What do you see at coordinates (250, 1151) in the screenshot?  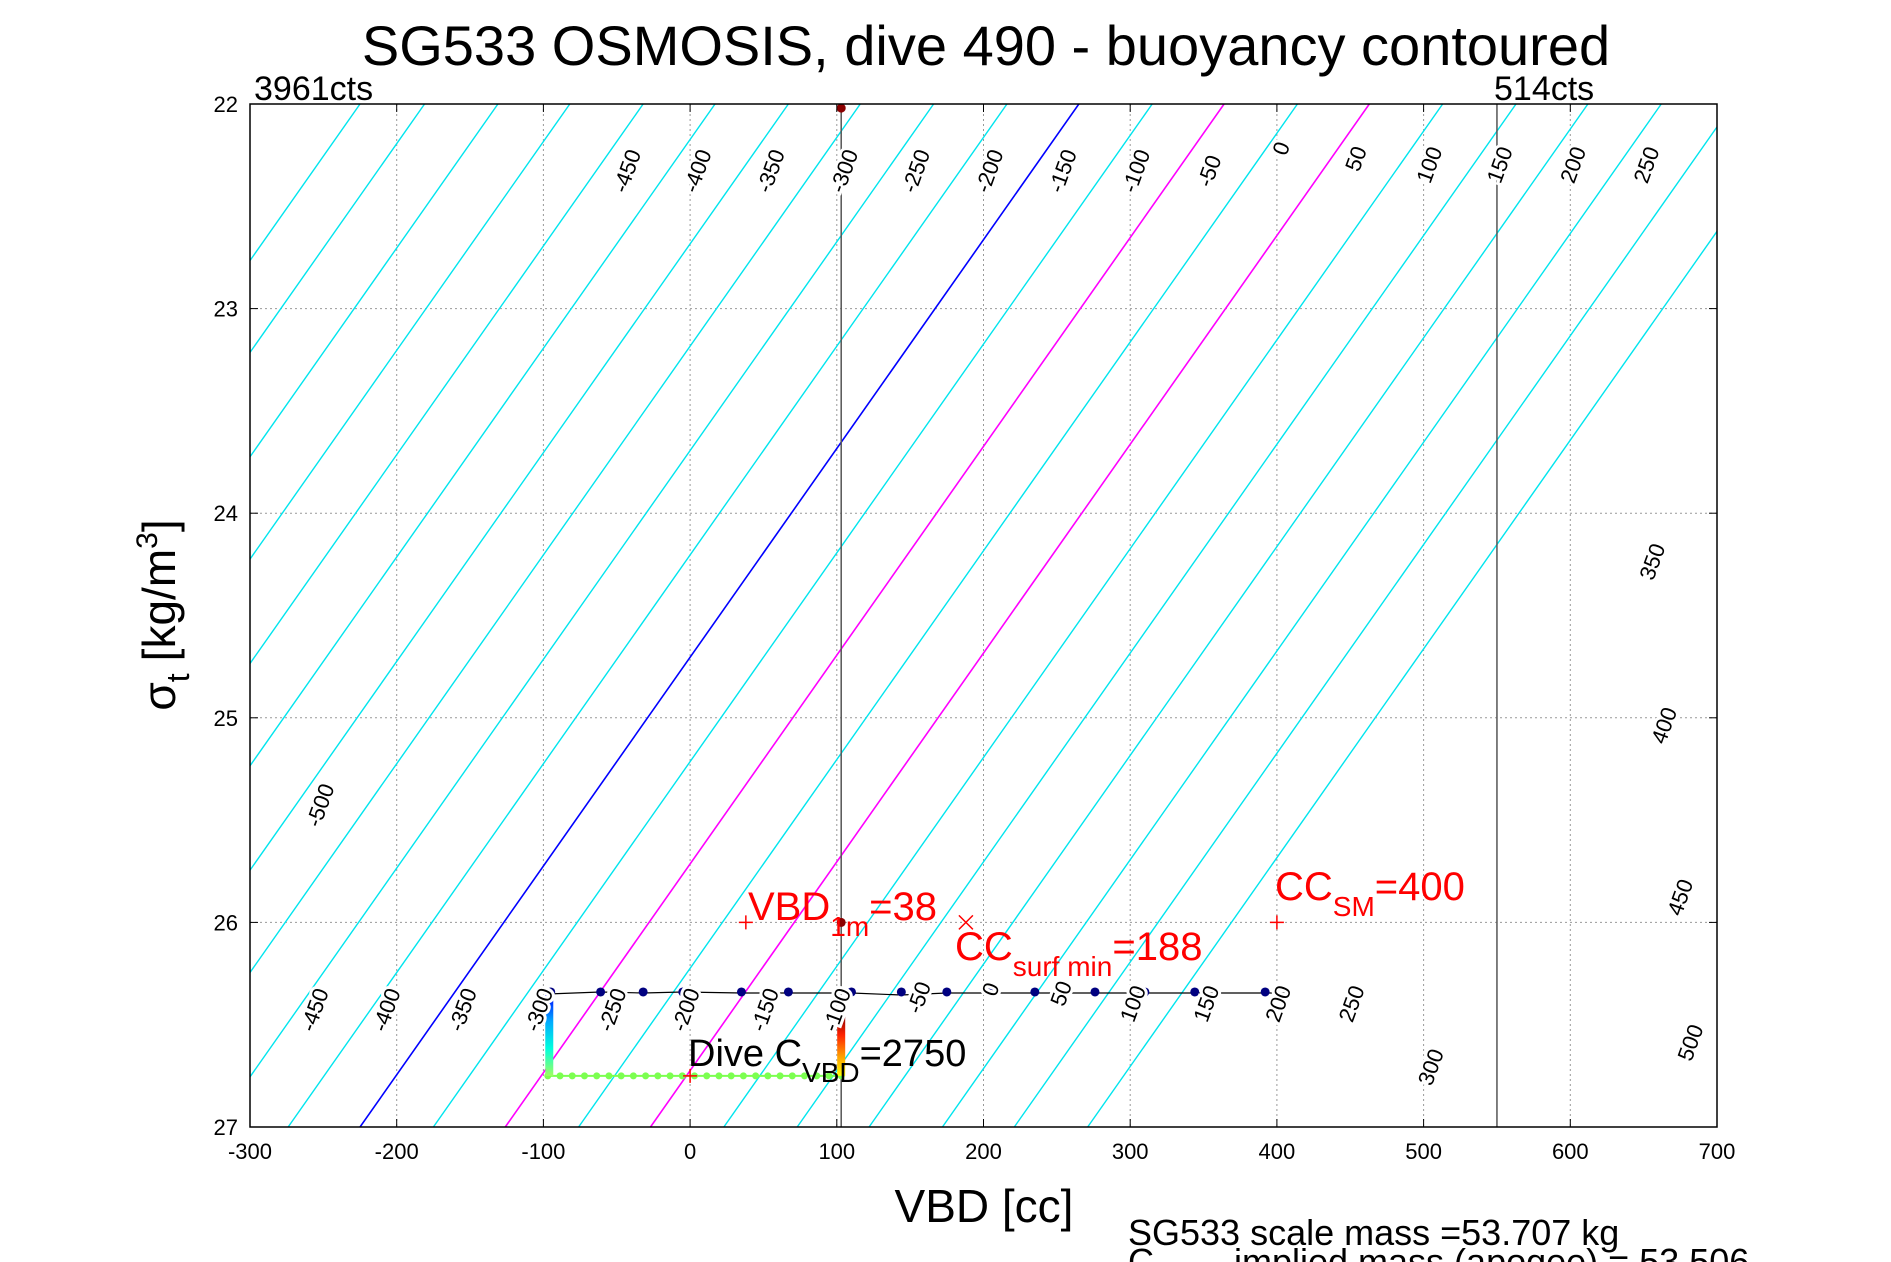 I see `x-tick-label: -300` at bounding box center [250, 1151].